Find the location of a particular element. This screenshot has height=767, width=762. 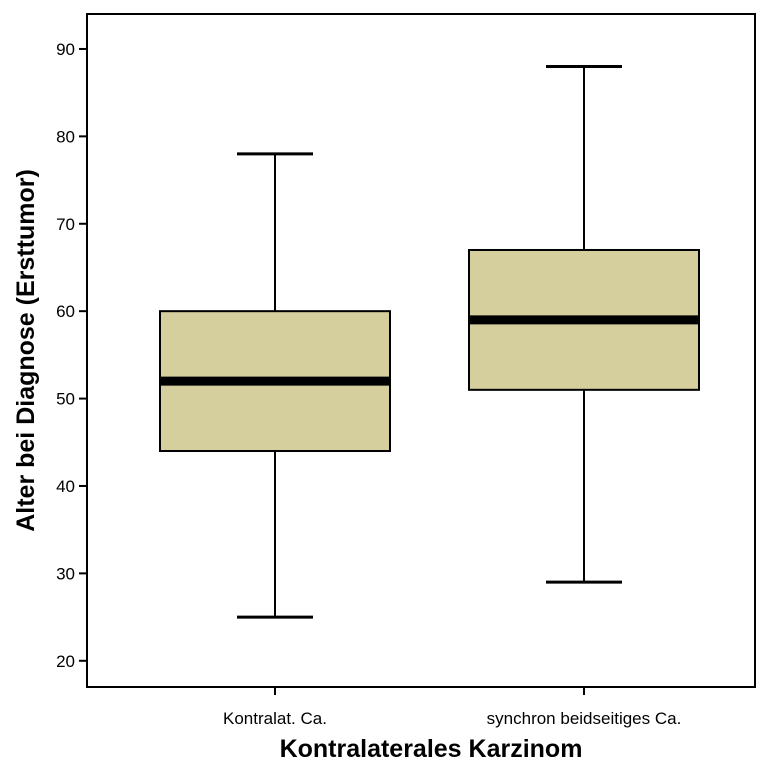

y-tick-label: 90 is located at coordinates (65, 49).